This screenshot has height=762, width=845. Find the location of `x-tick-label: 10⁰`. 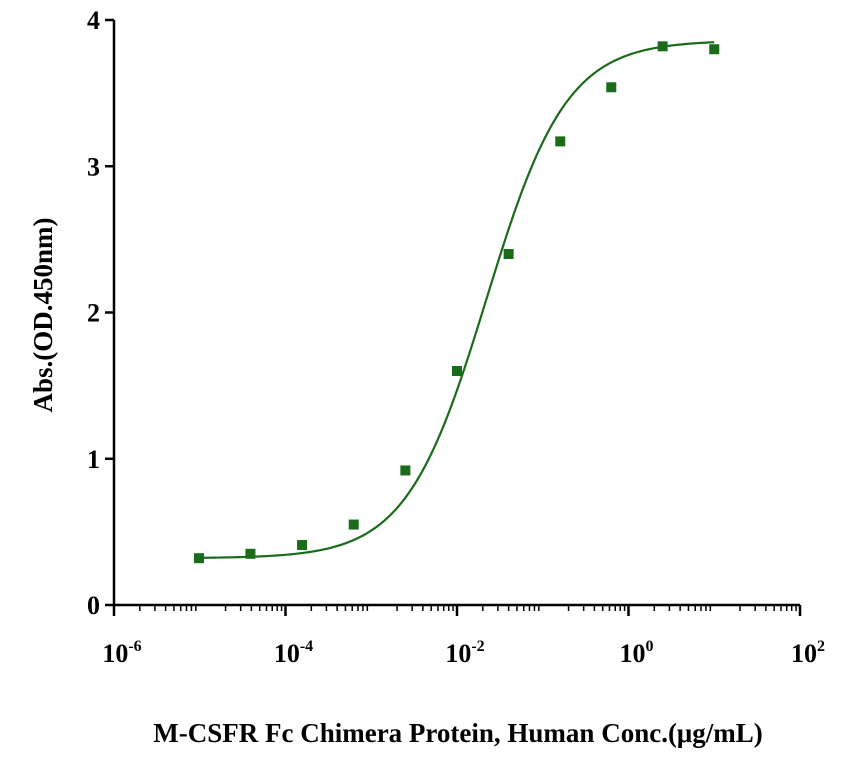

x-tick-label: 10⁰ is located at coordinates (637, 653).